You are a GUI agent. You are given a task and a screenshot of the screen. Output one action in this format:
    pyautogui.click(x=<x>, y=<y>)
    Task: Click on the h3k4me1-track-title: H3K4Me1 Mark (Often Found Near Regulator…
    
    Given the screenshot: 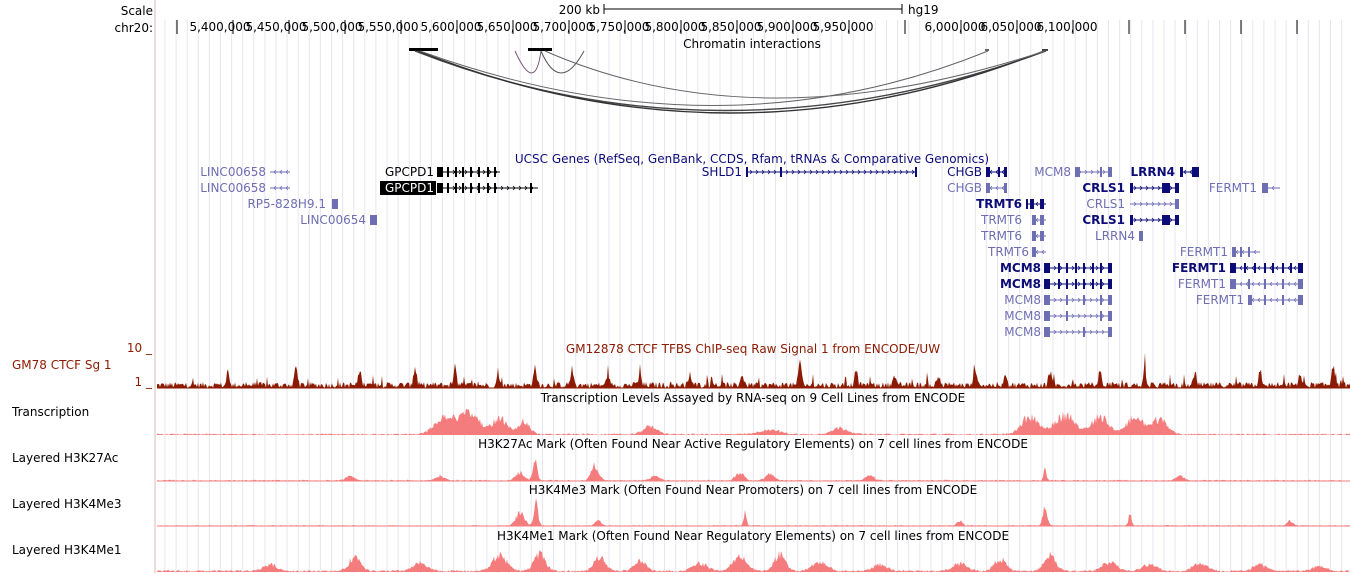 What is the action you would take?
    pyautogui.click(x=753, y=536)
    